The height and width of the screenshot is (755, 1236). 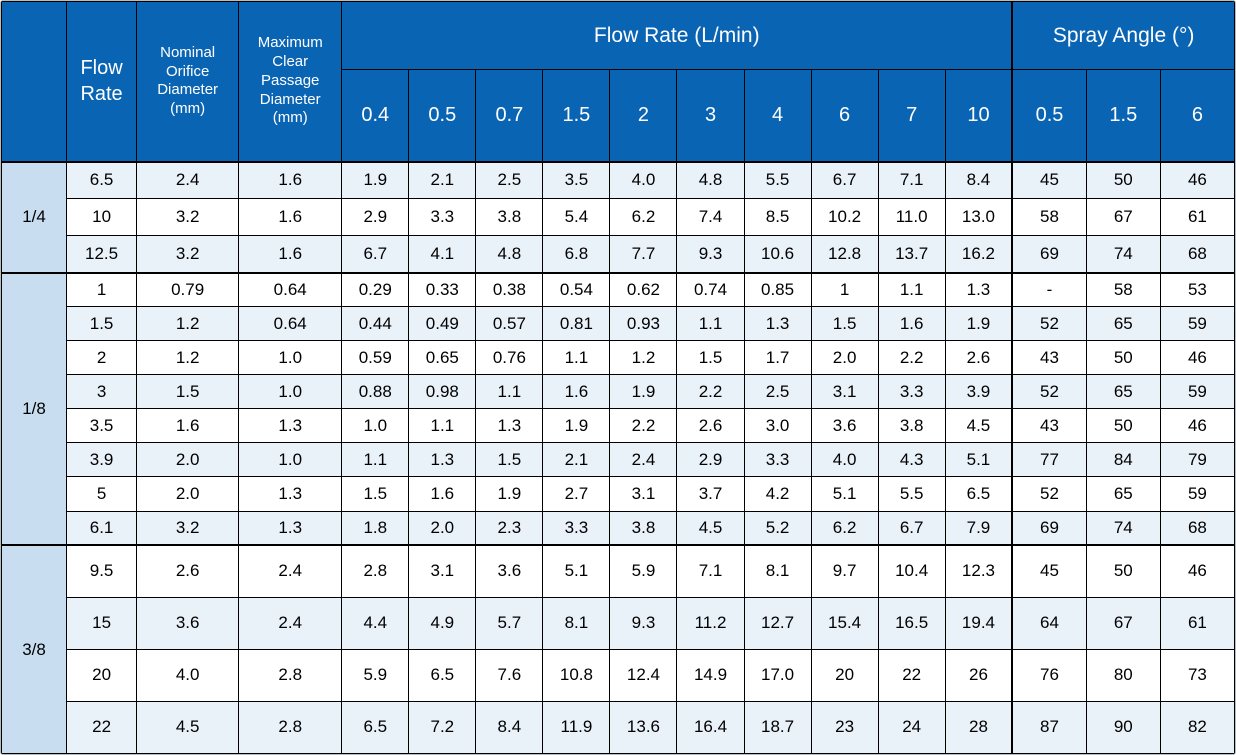 What do you see at coordinates (1049, 460) in the screenshot?
I see `data-cell: 77` at bounding box center [1049, 460].